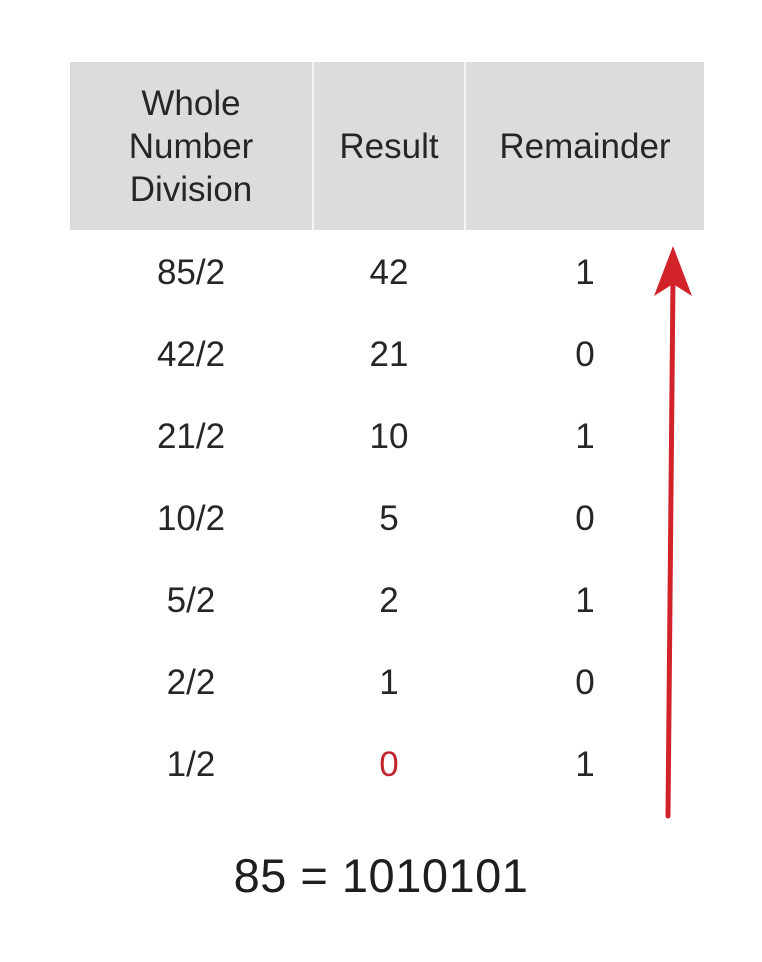 This screenshot has height=962, width=762. Describe the element at coordinates (585, 146) in the screenshot. I see `header-remainder: Remainder` at that location.